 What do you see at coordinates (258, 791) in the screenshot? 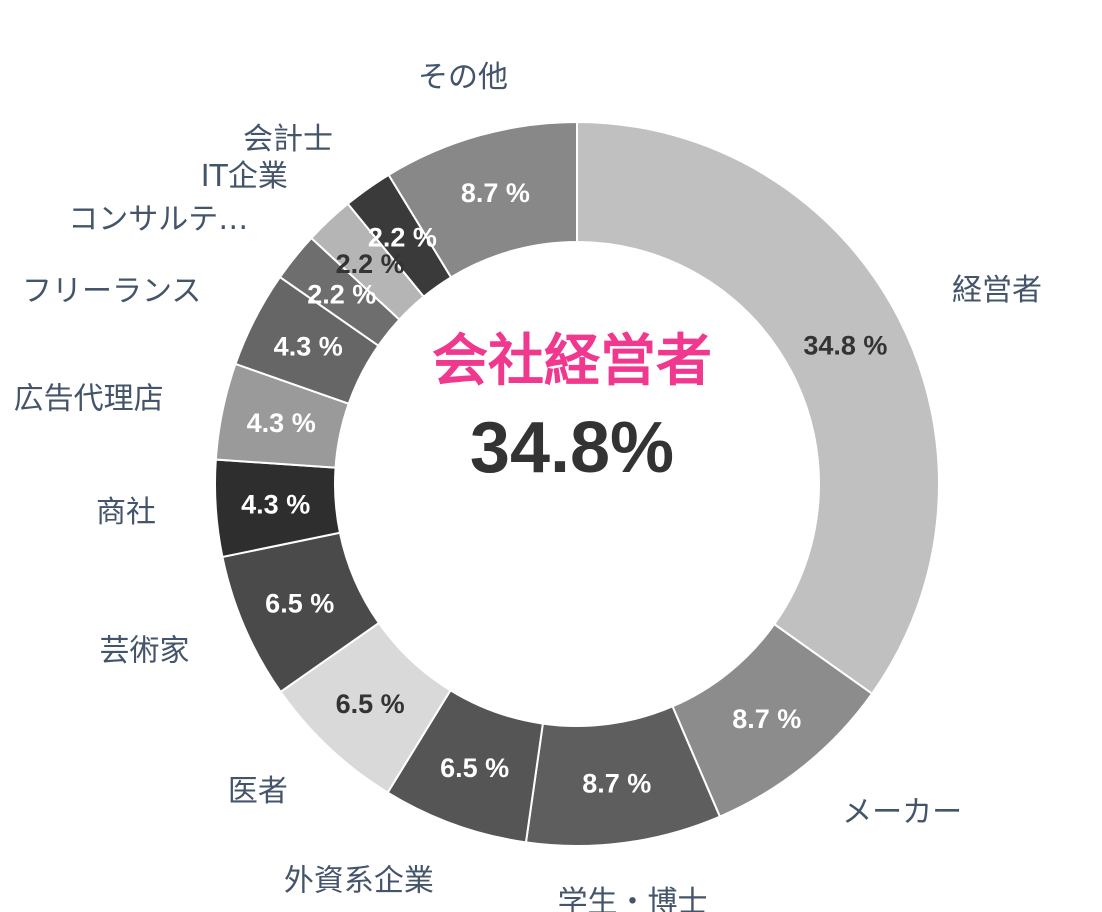
I see `slice-category-label: 医者` at bounding box center [258, 791].